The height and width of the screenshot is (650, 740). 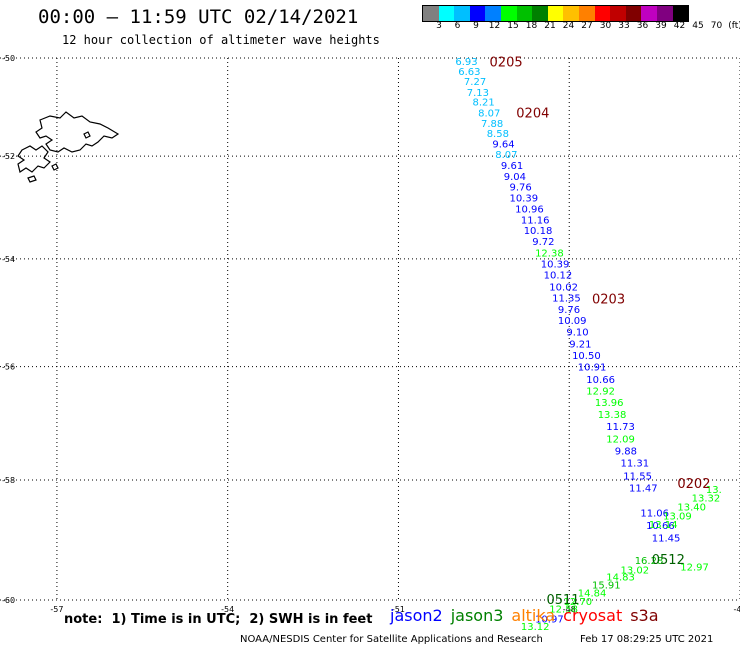 What do you see at coordinates (668, 560) in the screenshot?
I see `track-time-label: 0512` at bounding box center [668, 560].